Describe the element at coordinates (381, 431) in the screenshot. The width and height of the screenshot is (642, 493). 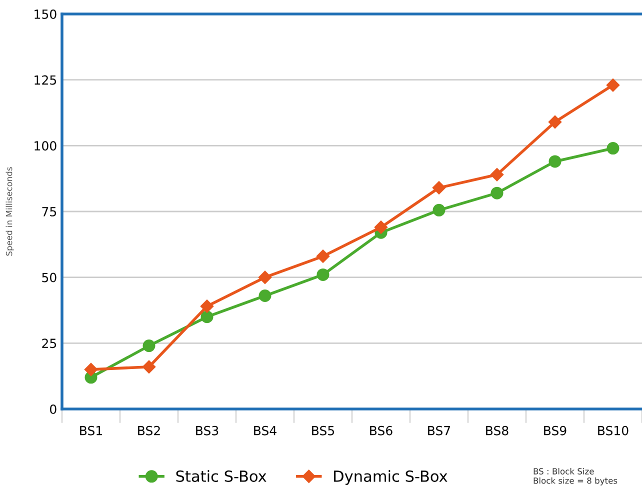
I see `x-tick-label: BS6` at that location.